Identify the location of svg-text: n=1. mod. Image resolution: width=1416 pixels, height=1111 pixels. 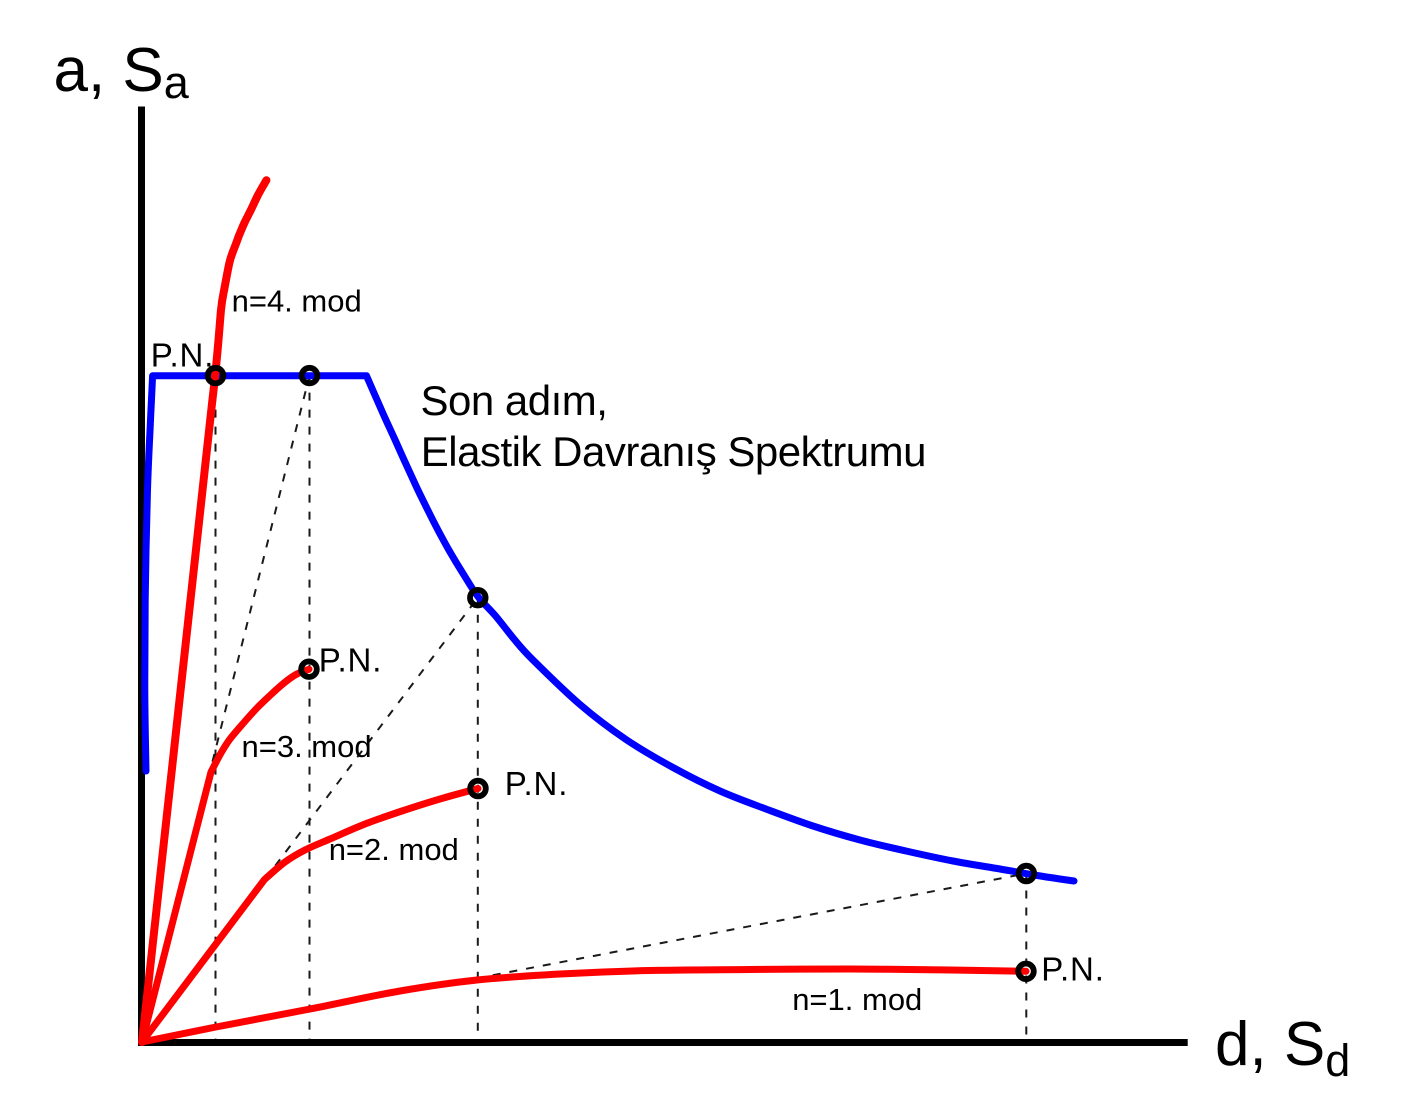
(857, 999).